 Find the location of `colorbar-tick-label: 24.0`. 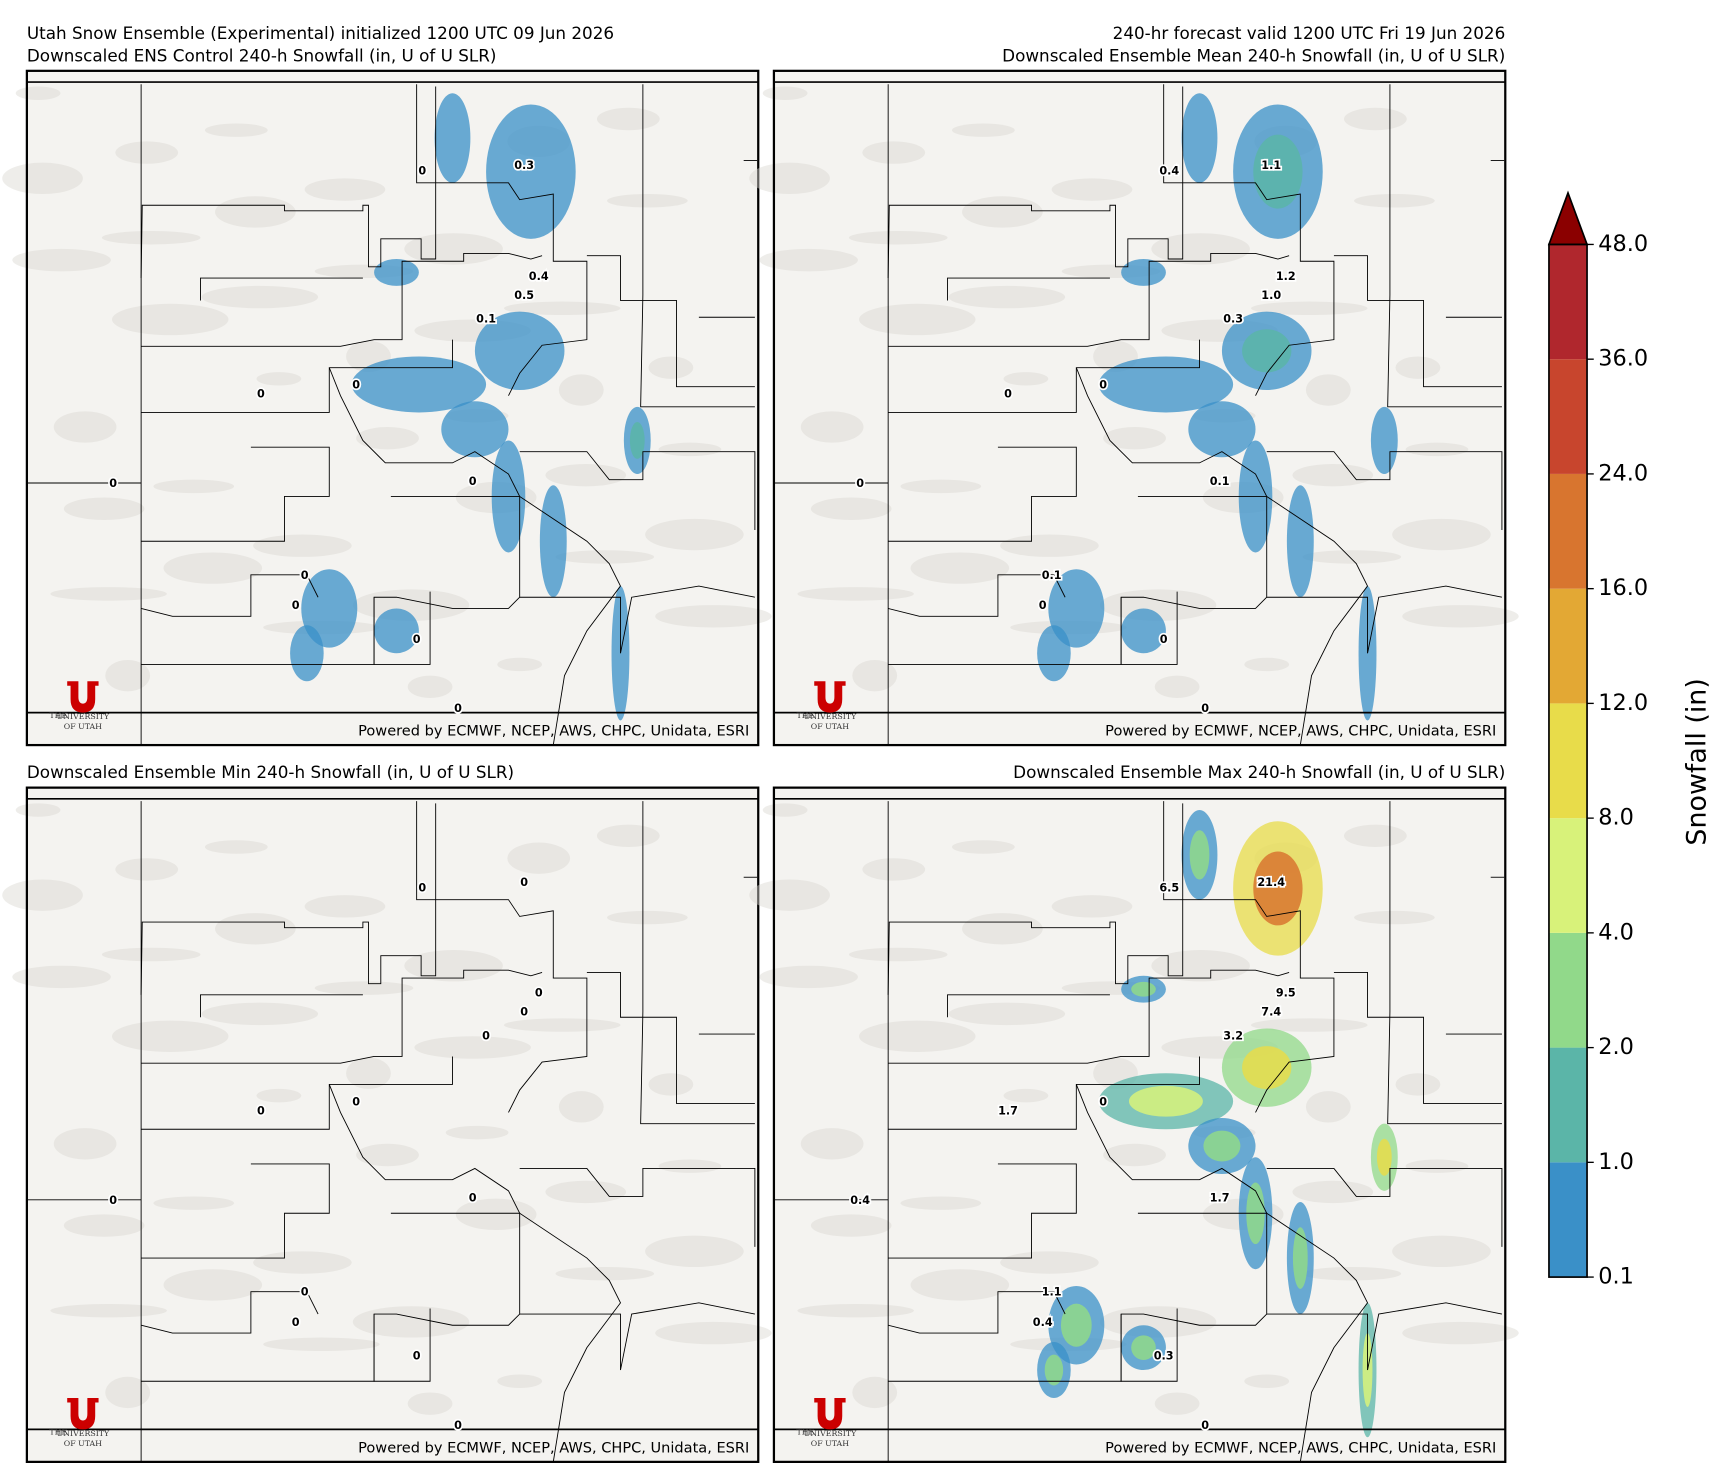

colorbar-tick-label: 24.0 is located at coordinates (1623, 473).